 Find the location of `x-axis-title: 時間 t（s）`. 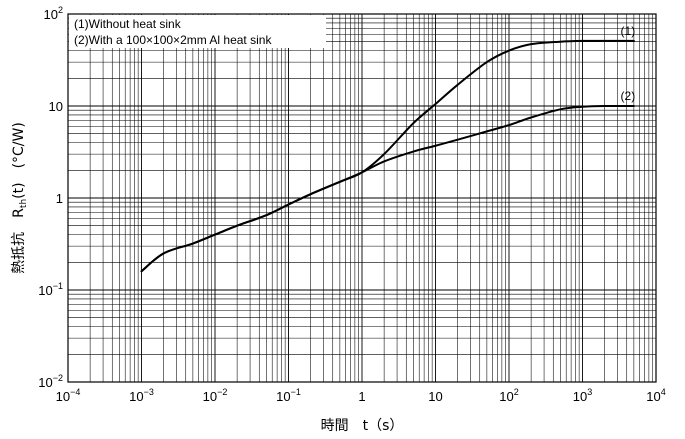

x-axis-title: 時間 t（s） is located at coordinates (362, 426).